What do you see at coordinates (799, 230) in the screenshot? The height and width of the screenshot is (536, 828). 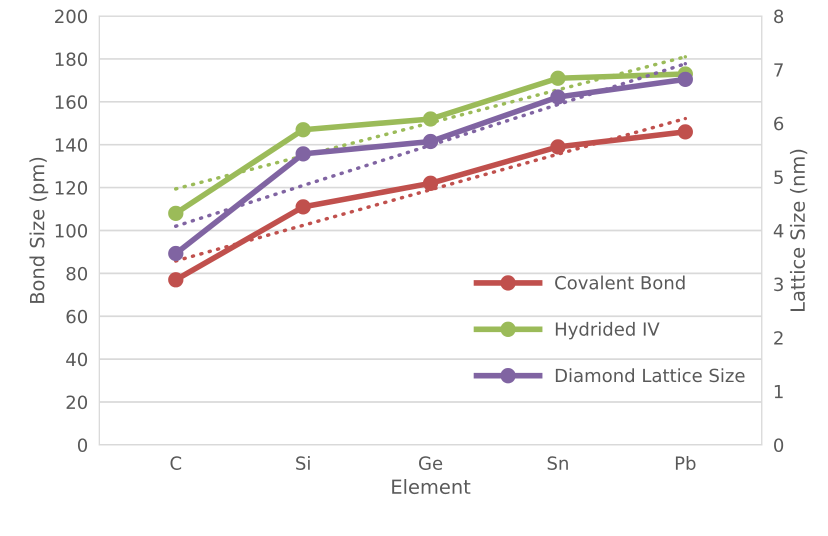 I see `y2-axis-title: Lattice Size (nm)` at bounding box center [799, 230].